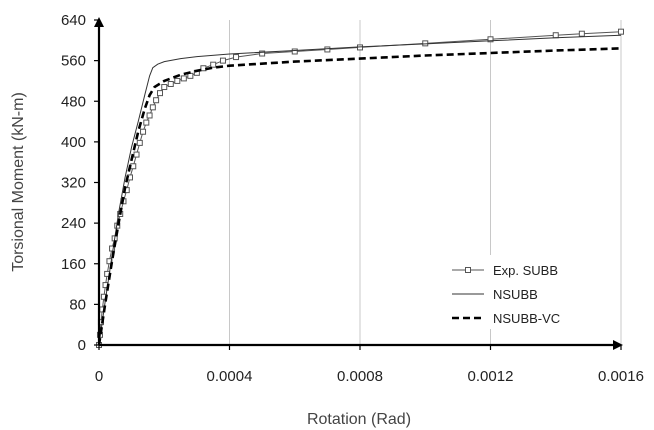 The height and width of the screenshot is (430, 654). Describe the element at coordinates (73, 264) in the screenshot. I see `y-tick-label: 160` at that location.